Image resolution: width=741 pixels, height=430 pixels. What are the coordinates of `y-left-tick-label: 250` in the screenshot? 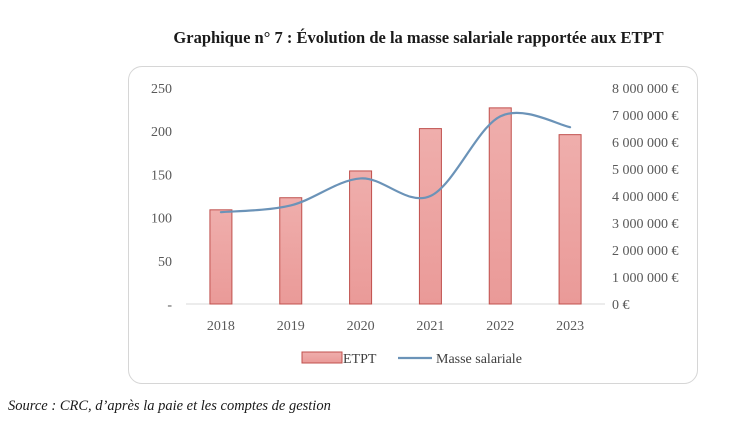 It's located at (161, 89).